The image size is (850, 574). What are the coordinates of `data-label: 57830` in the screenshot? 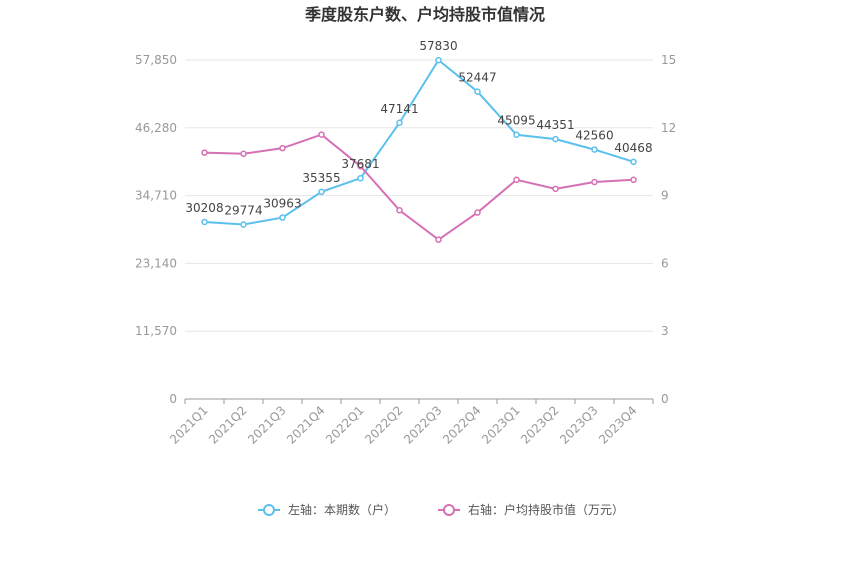 It's located at (438, 46).